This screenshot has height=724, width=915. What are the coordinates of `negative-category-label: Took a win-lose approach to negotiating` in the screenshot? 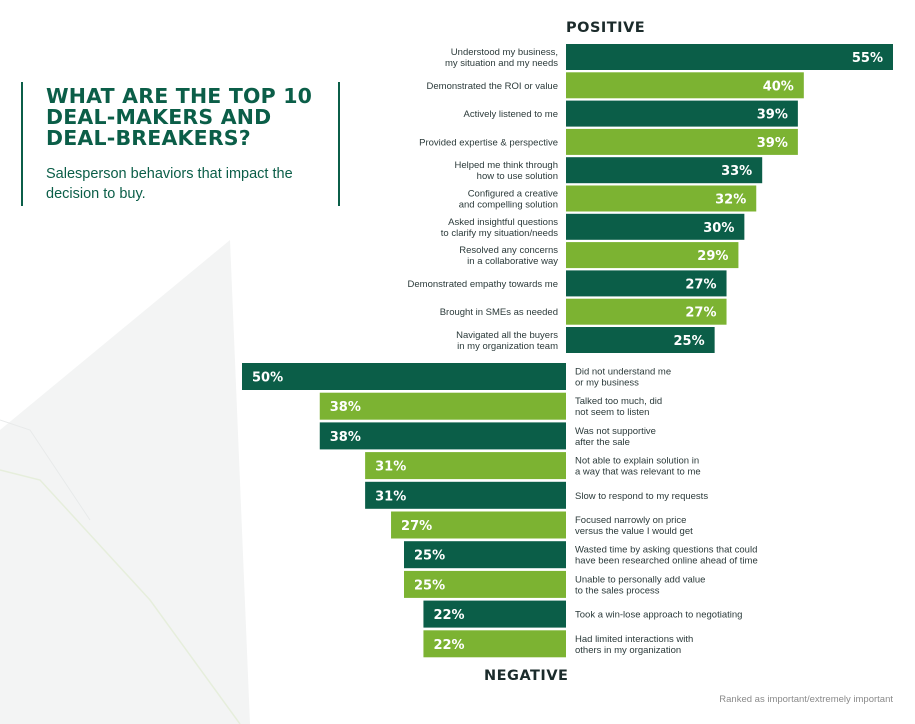 It's located at (658, 615).